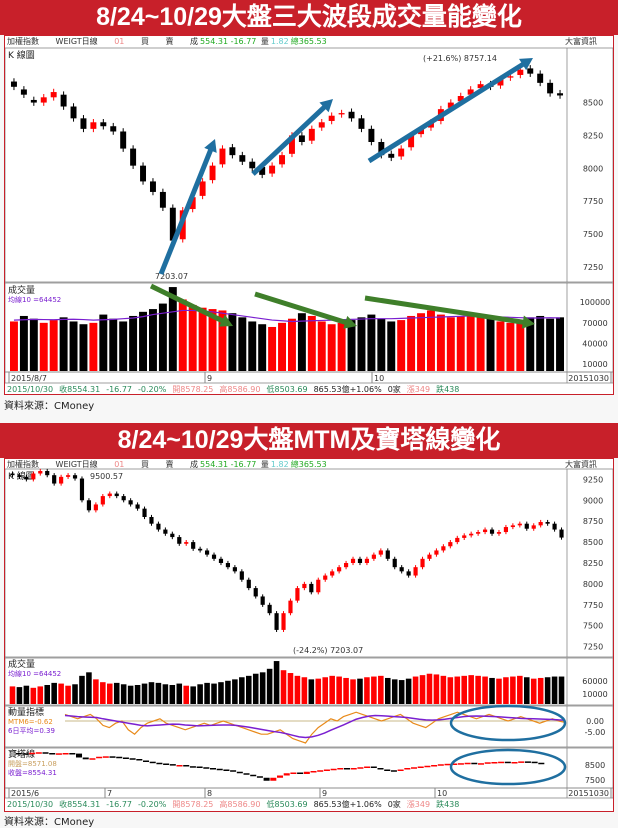 The width and height of the screenshot is (618, 828). What do you see at coordinates (49, 406) in the screenshot?
I see `source-note: 資料來源：CMoney` at bounding box center [49, 406].